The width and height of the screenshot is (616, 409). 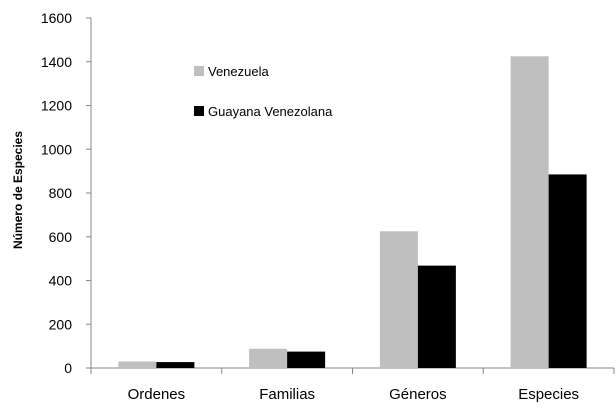 I want to click on y-tick-label: 600, so click(x=61, y=237).